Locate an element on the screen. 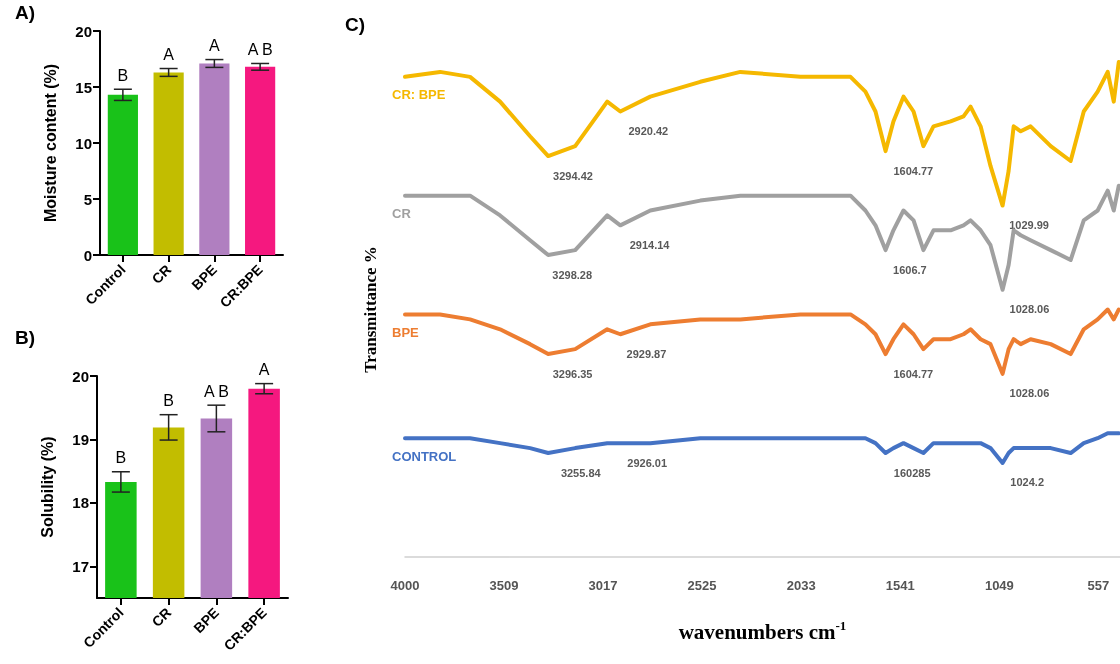 This screenshot has width=1120, height=664. series-label: CR is located at coordinates (402, 214).